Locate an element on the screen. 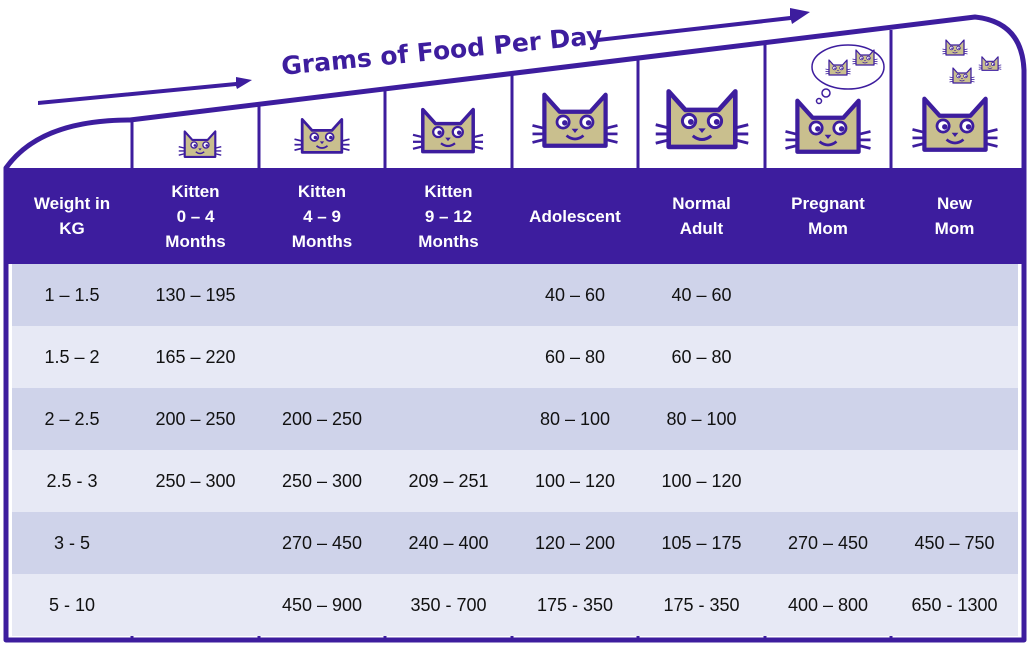  column-header-kitten-0-4: Kitten 0 – 4 Months is located at coordinates (195, 216).